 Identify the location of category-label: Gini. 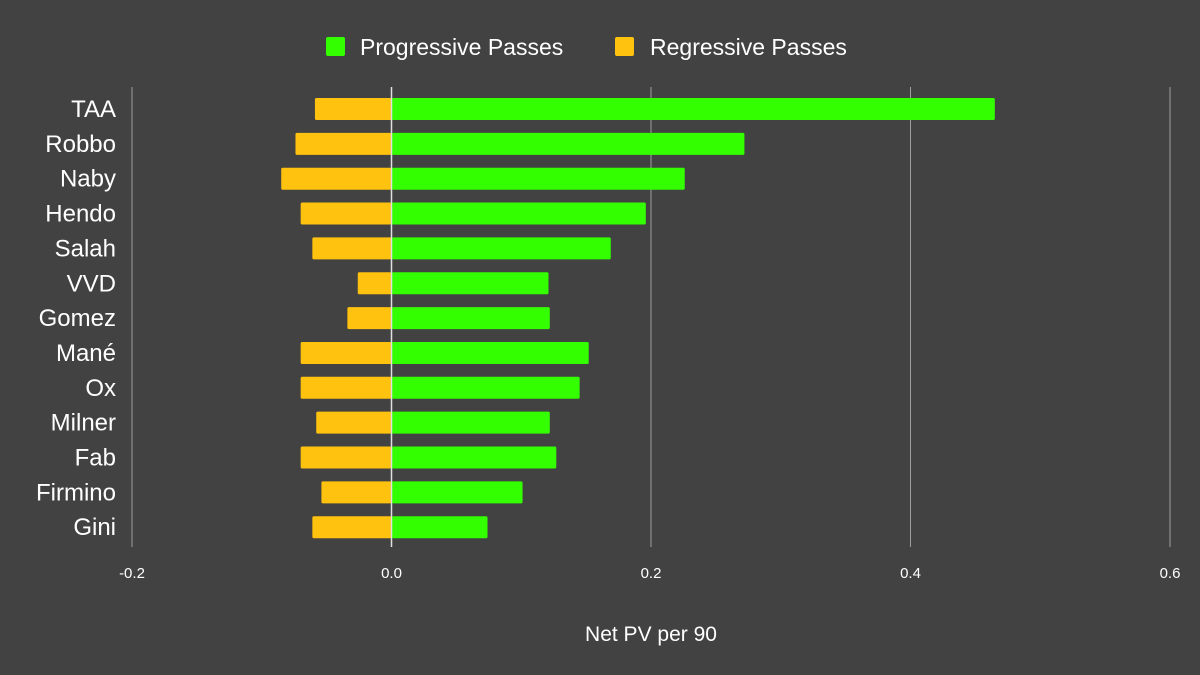
(94, 527).